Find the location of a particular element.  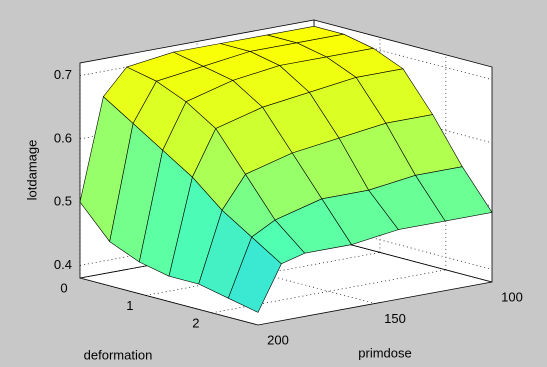

y-axis-label: primdose is located at coordinates (384, 352).